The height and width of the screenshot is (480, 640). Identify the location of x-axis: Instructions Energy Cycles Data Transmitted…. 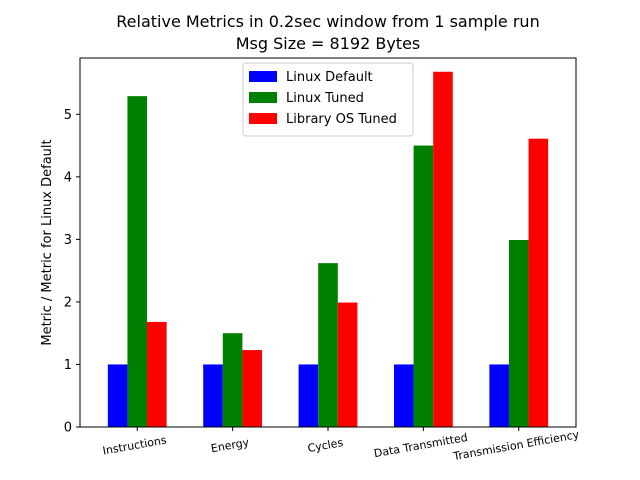
(341, 445).